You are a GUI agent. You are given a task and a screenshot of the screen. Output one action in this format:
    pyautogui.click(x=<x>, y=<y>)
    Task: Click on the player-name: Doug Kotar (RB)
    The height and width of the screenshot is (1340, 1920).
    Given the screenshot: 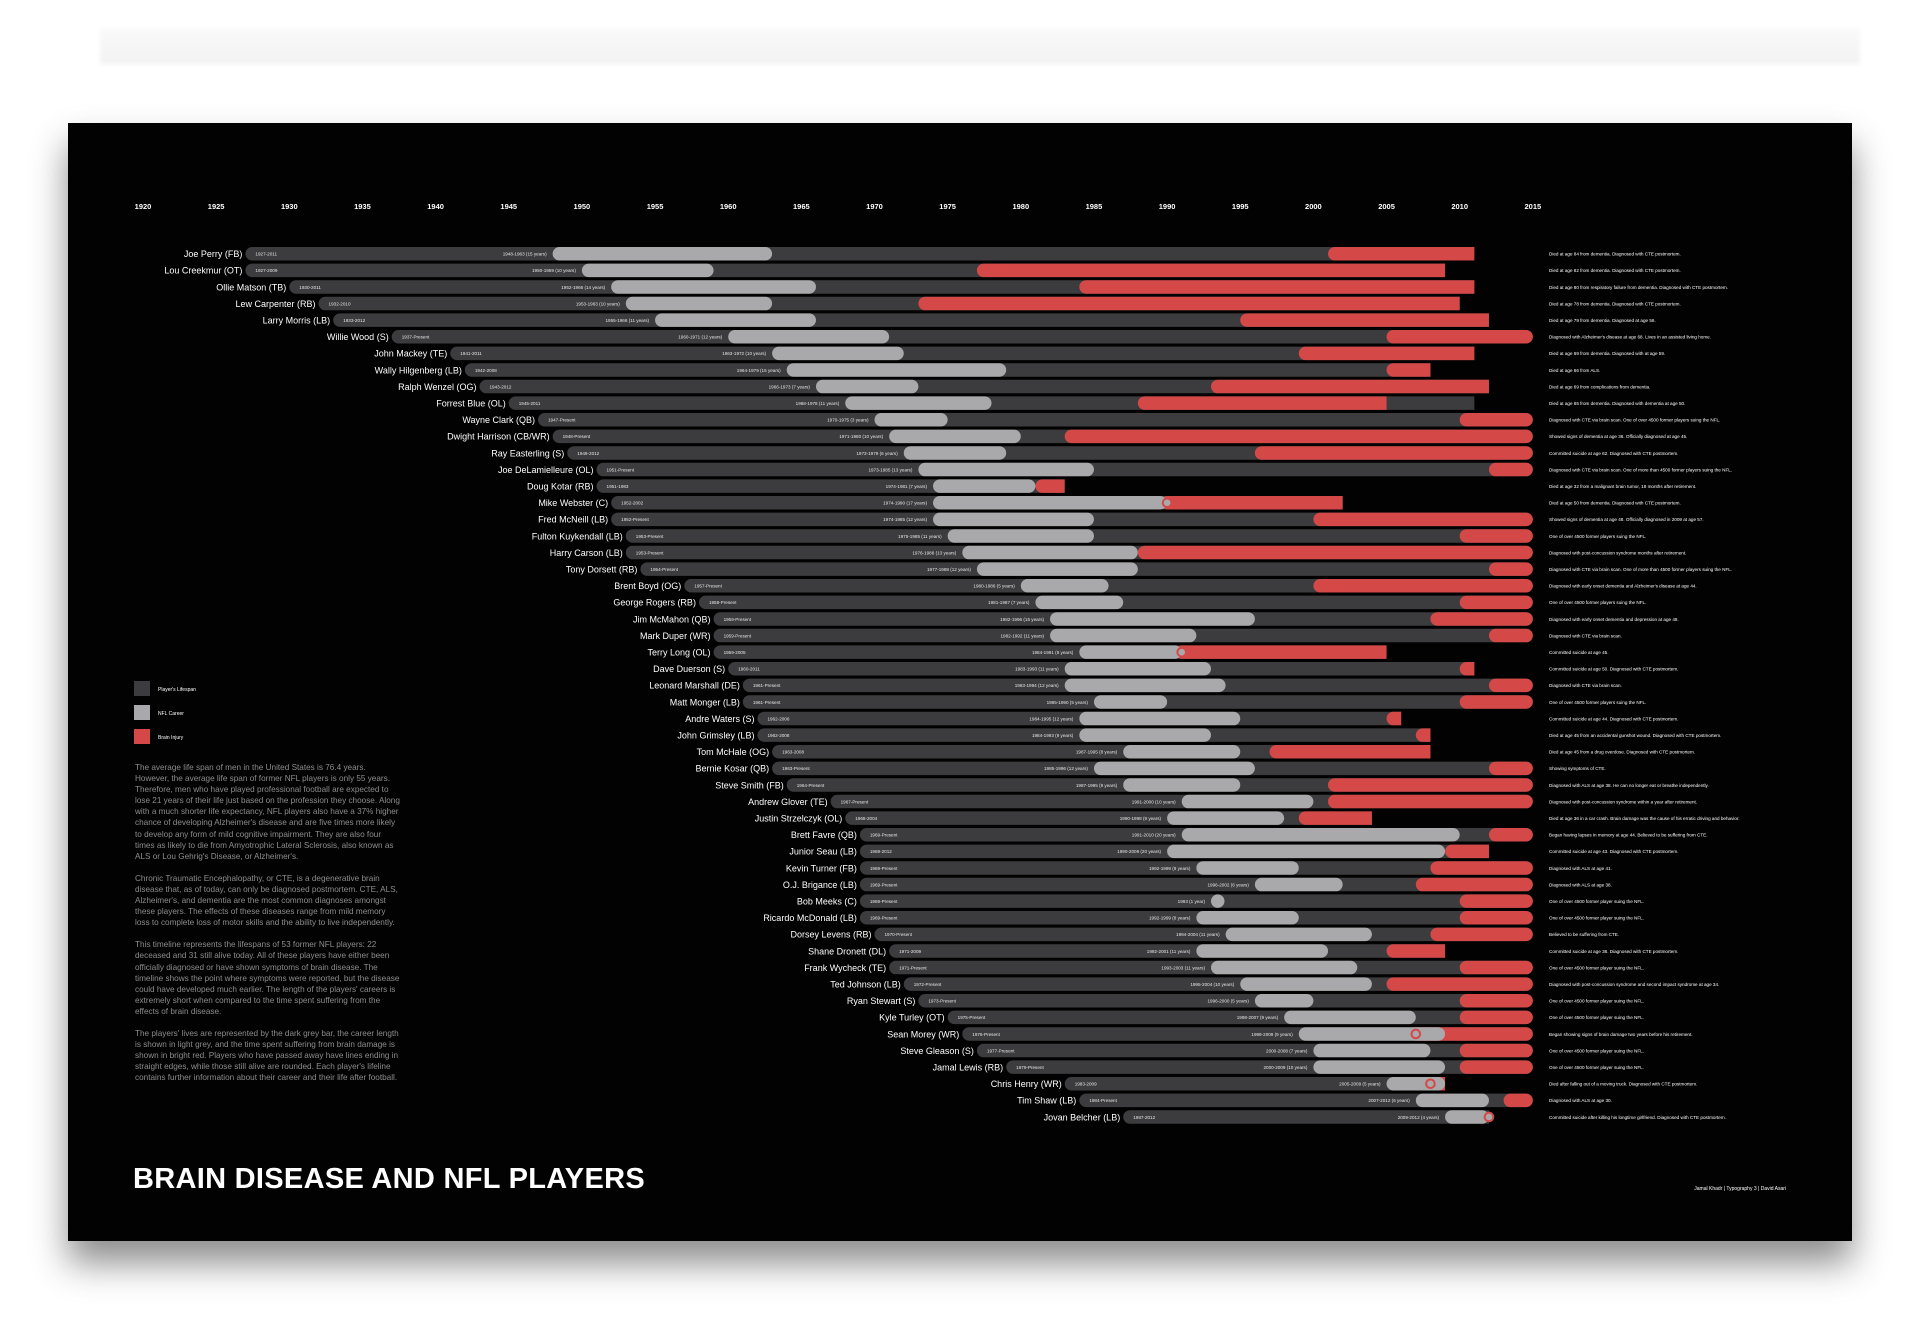 What is the action you would take?
    pyautogui.click(x=560, y=486)
    